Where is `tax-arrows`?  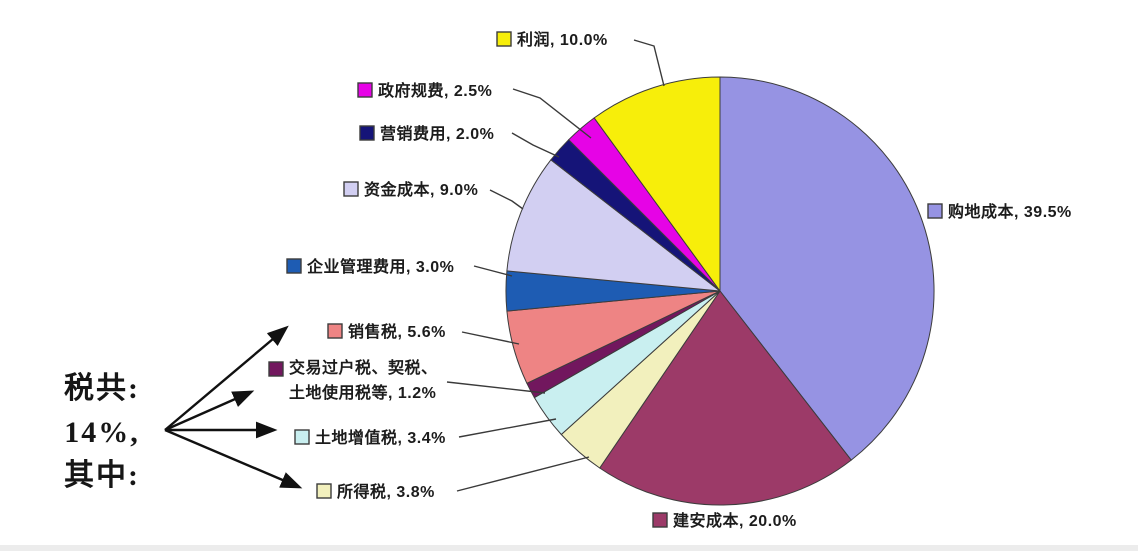
tax-arrows is located at coordinates (233, 407).